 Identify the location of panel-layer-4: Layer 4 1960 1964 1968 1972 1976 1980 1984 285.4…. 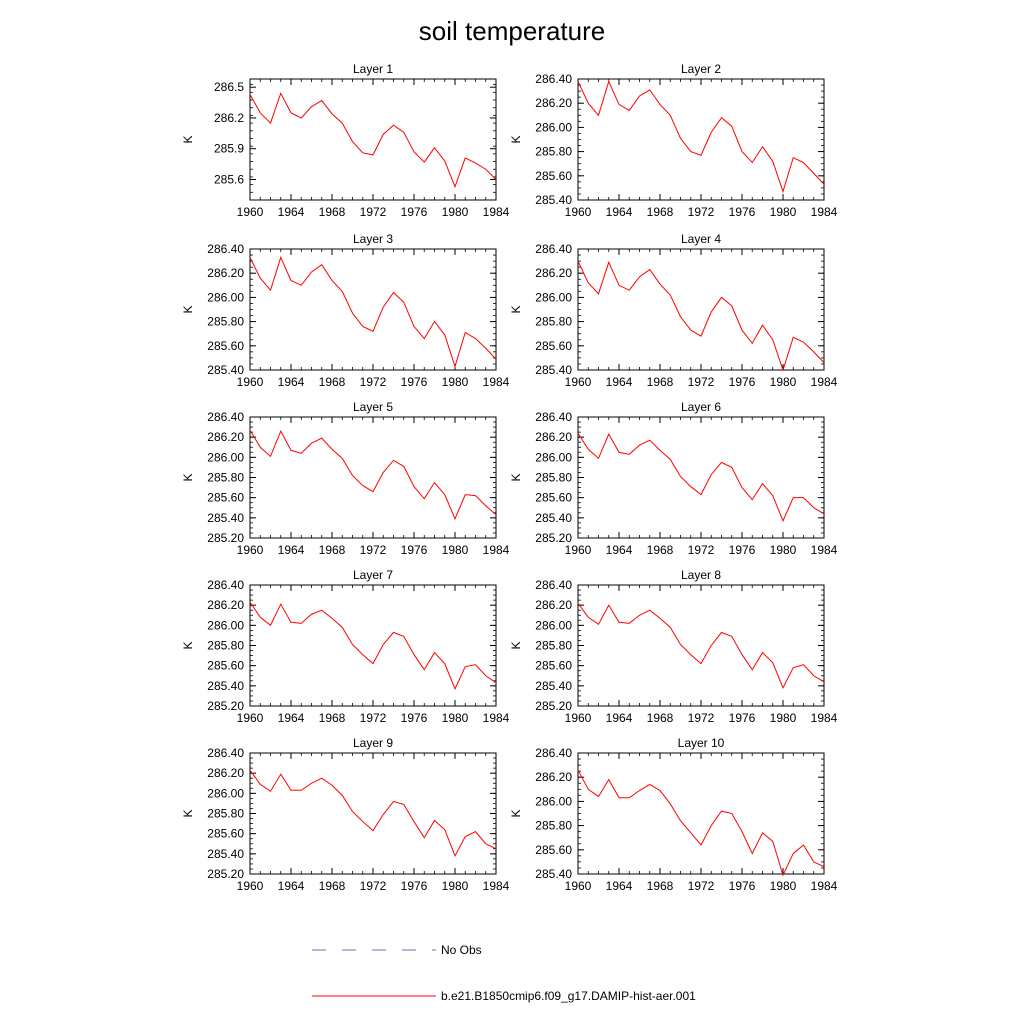
(673, 310).